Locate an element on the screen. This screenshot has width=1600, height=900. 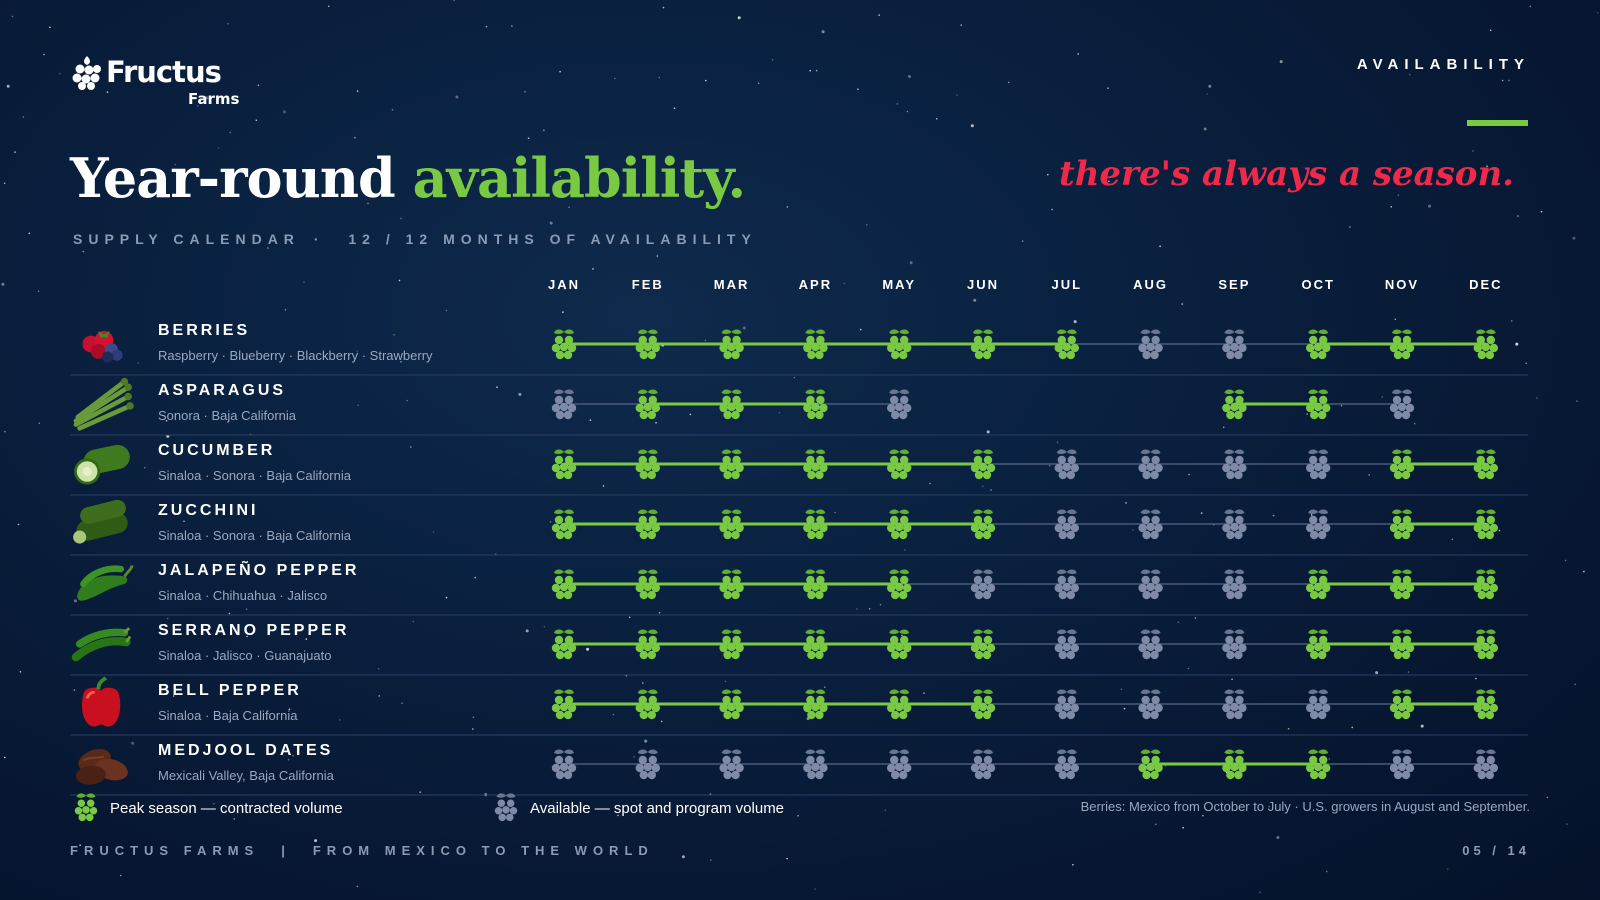
berries-image is located at coordinates (102, 346).